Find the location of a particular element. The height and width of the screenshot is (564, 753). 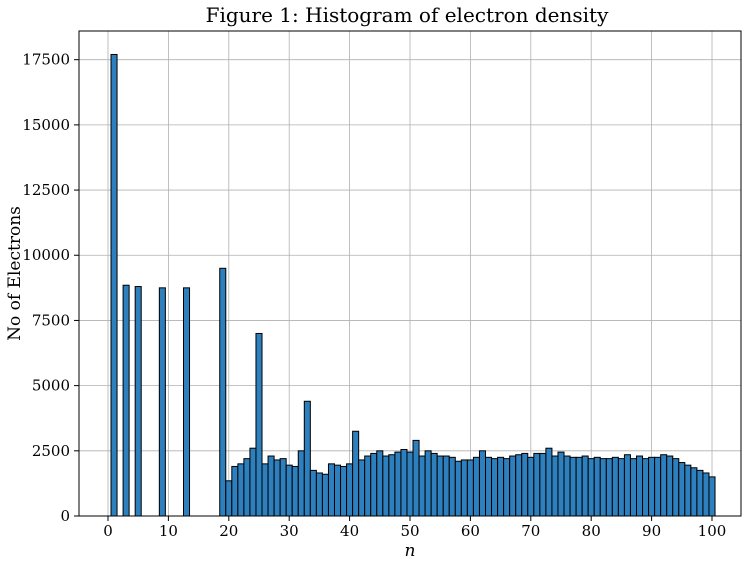

y-tick-label: 2500 is located at coordinates (51, 451).